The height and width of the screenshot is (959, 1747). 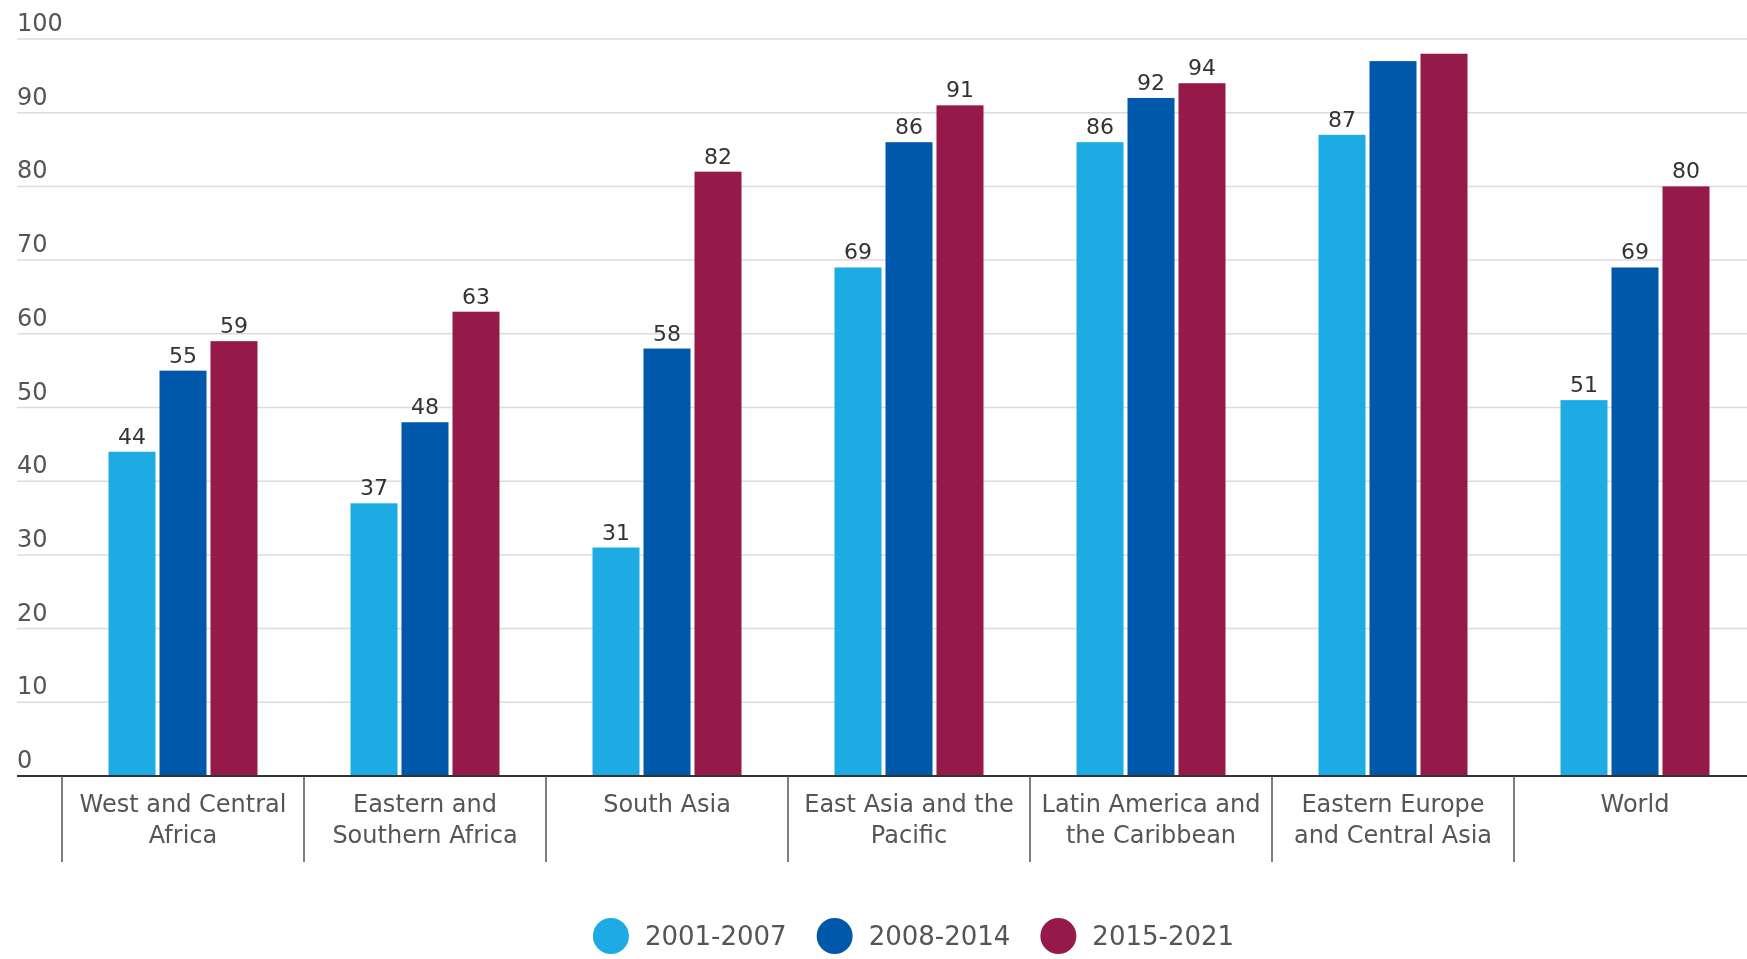 What do you see at coordinates (183, 355) in the screenshot?
I see `data-label: 55` at bounding box center [183, 355].